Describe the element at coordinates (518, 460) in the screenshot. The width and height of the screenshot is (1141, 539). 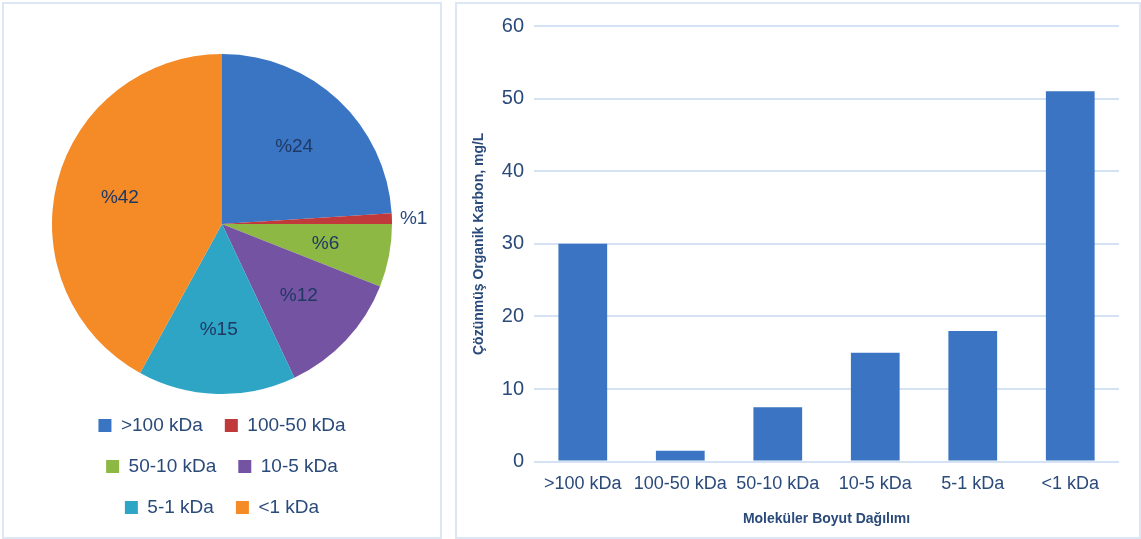
I see `y-tick-label: 0` at that location.